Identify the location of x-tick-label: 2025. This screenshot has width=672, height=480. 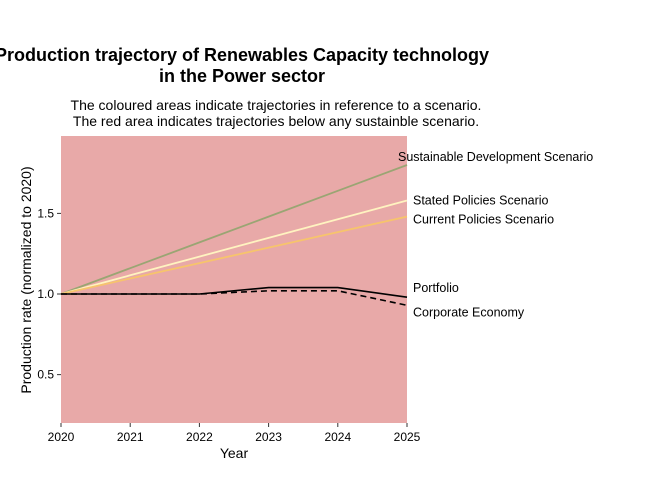
(407, 437).